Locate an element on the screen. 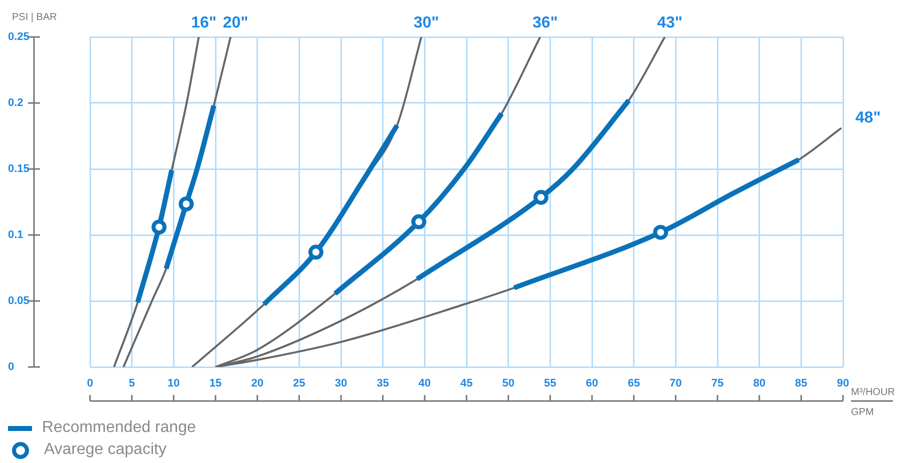  x-tick-label: 0 is located at coordinates (90, 384).